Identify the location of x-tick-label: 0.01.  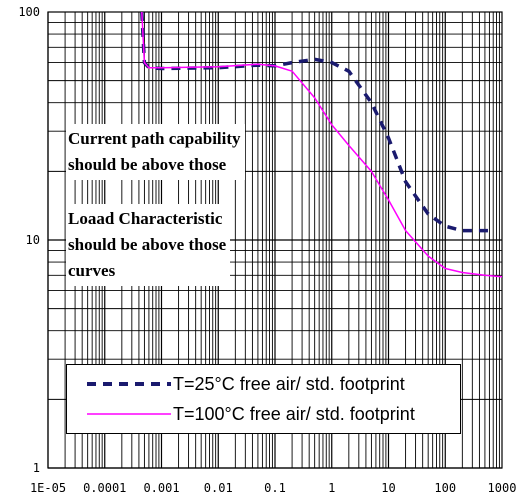
(218, 488).